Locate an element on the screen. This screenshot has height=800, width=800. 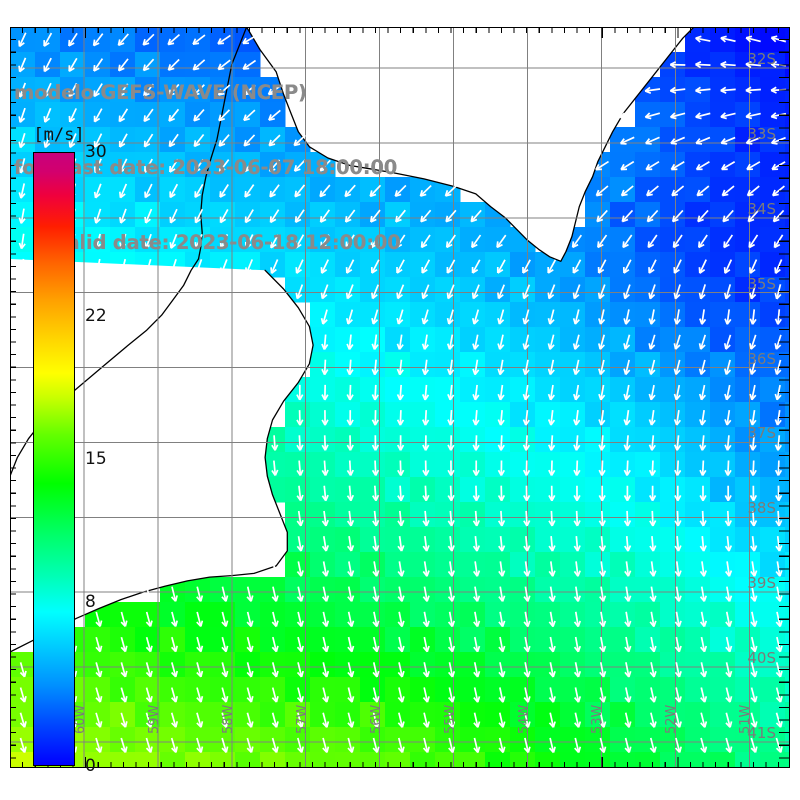
lat-tick-label: 35S is located at coordinates (761, 283).